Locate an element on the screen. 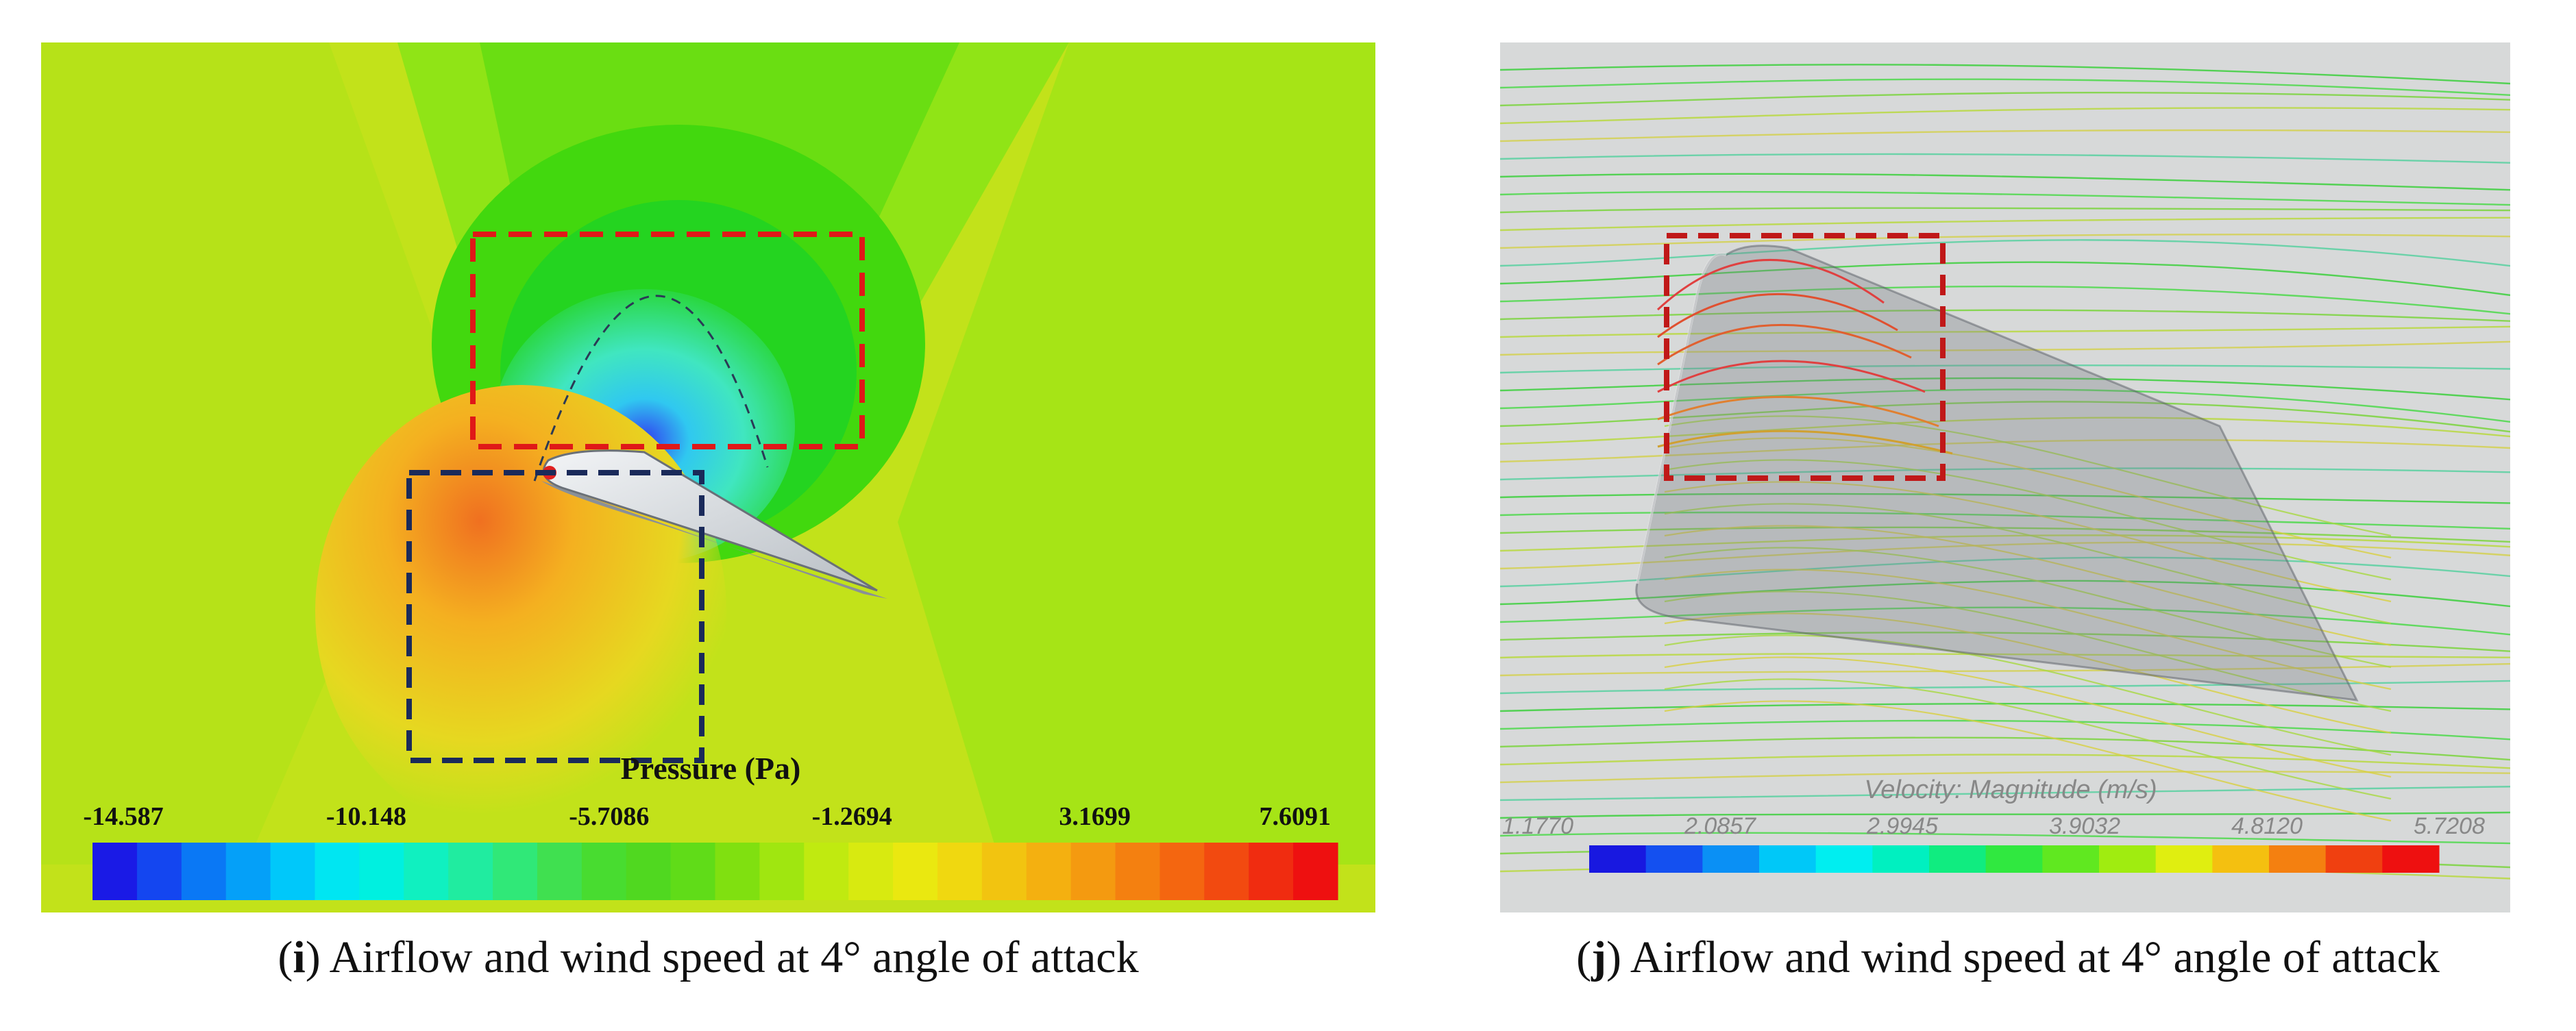 The image size is (2576, 1031). side-green-region is located at coordinates (1137, 453).